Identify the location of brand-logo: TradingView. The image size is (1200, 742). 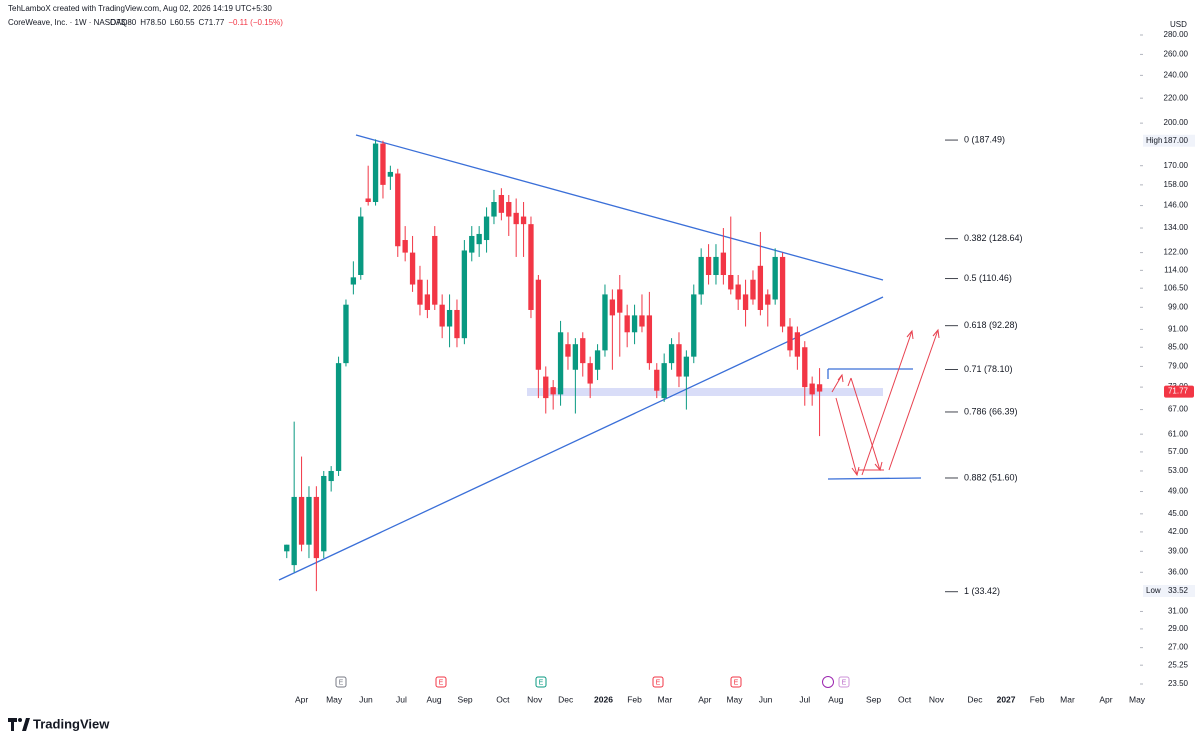
(59, 723).